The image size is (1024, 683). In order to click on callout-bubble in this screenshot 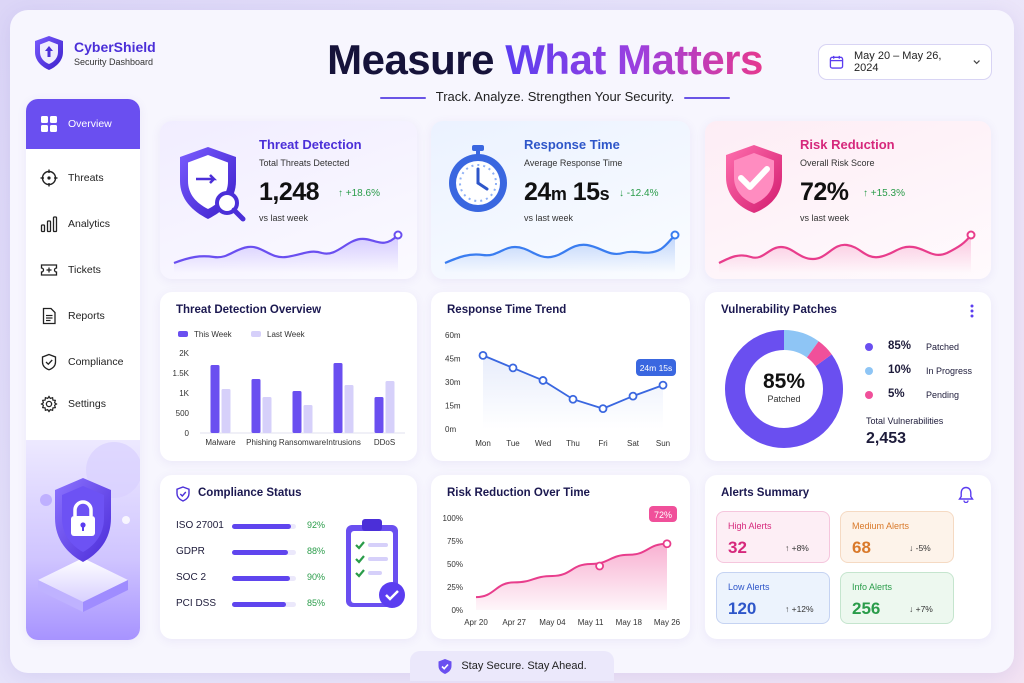, I will do `click(663, 514)`.